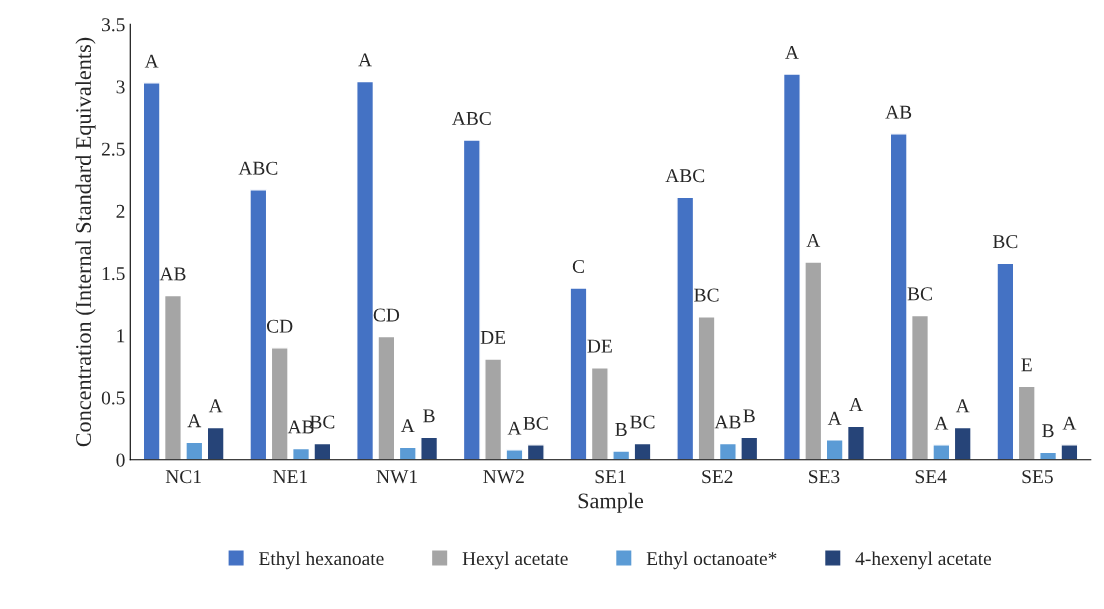 The image size is (1104, 609). I want to click on y-axis-title: Concentration (Internal Standard Equivalents), so click(85, 242).